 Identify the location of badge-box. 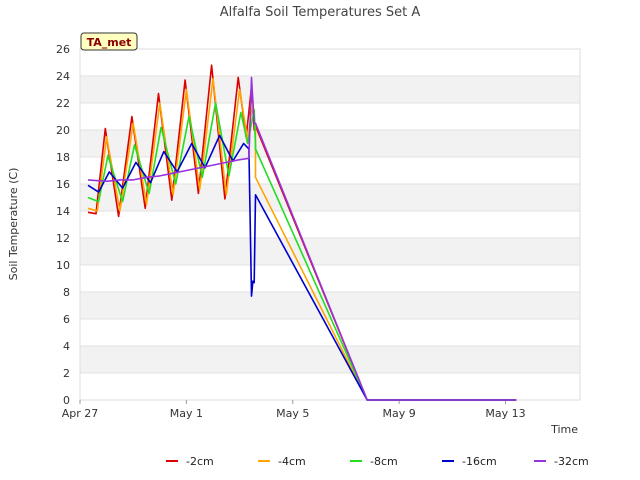
(109, 41).